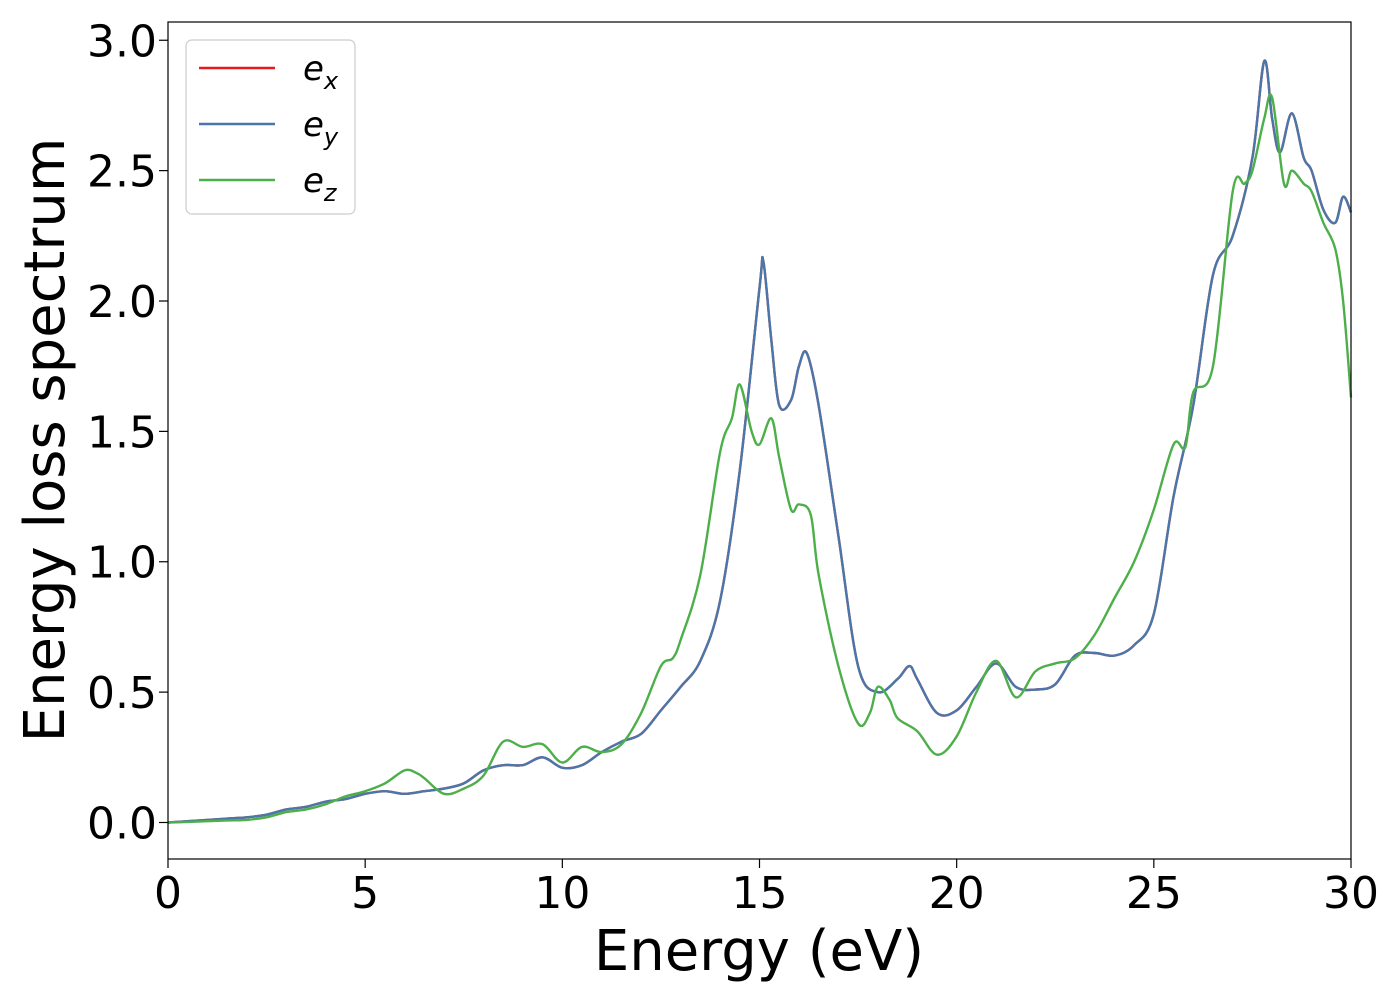 The width and height of the screenshot is (1400, 1000). What do you see at coordinates (320, 184) in the screenshot?
I see `legend-label-z: ez` at bounding box center [320, 184].